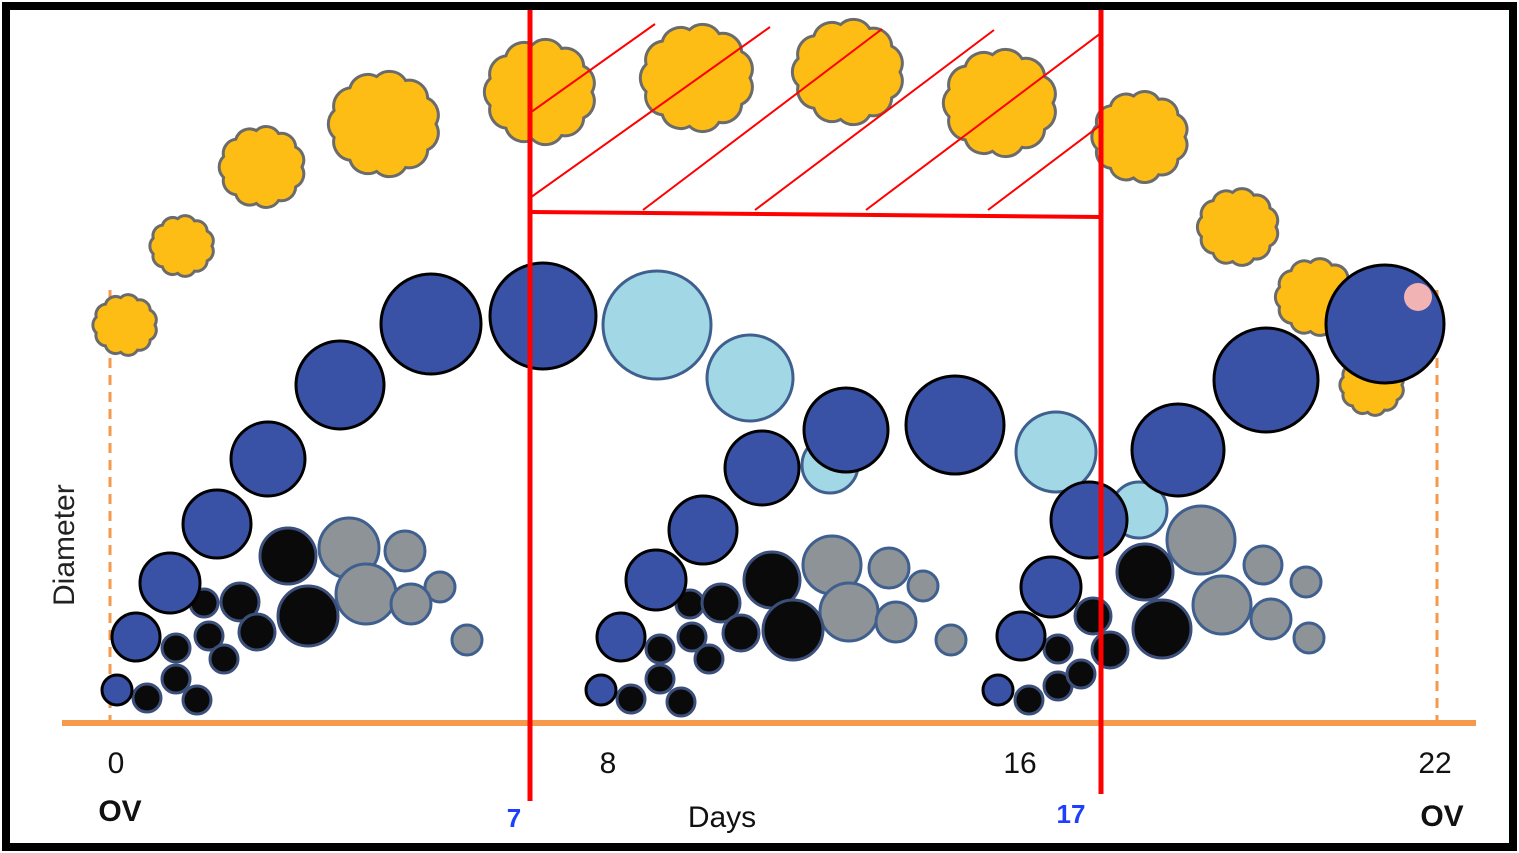 The height and width of the screenshot is (853, 1519). Describe the element at coordinates (815, 214) in the screenshot. I see `window-bottom-line` at that location.